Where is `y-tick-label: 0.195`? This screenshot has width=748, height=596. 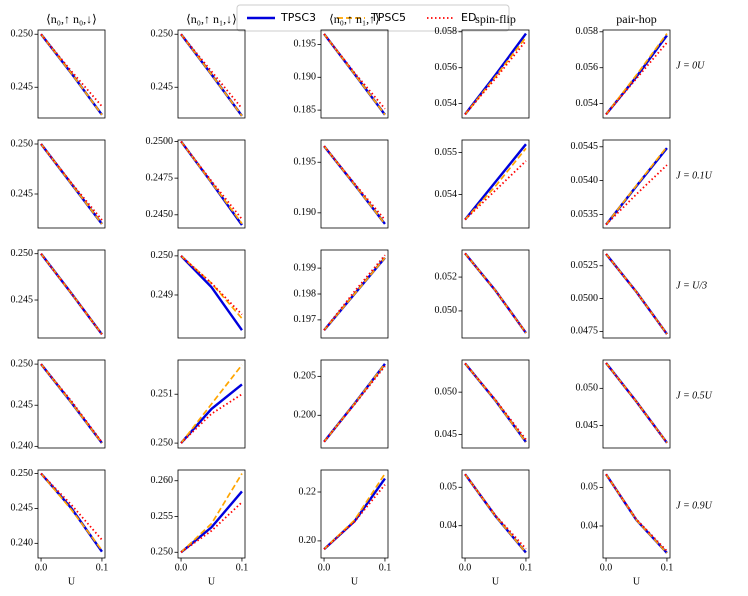
y-tick-label: 0.195 is located at coordinates (305, 162).